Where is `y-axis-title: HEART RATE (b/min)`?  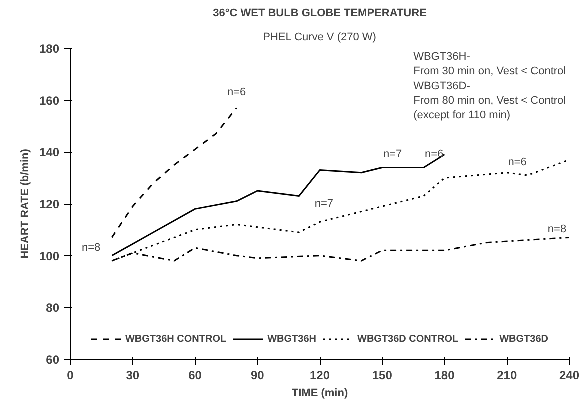
y-axis-title: HEART RATE (b/min) is located at coordinates (25, 203).